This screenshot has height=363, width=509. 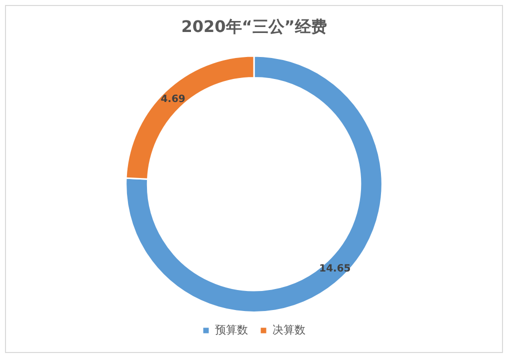 What do you see at coordinates (231, 329) in the screenshot?
I see `legend-label: 预算数` at bounding box center [231, 329].